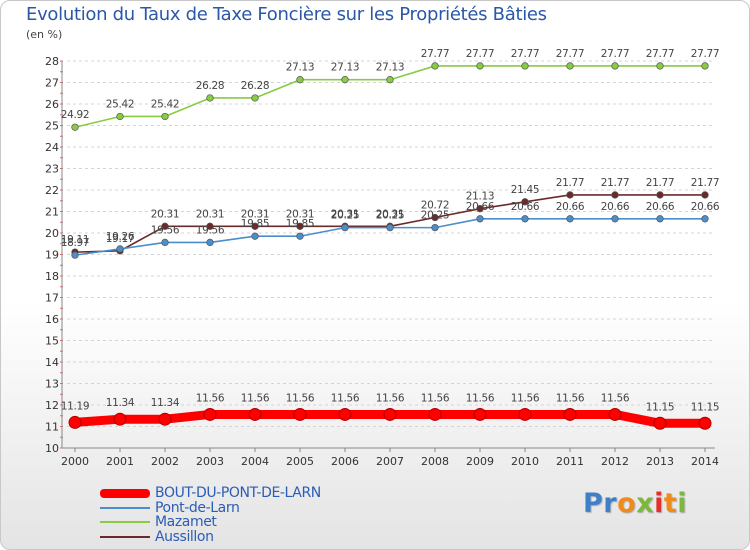  What do you see at coordinates (627, 503) in the screenshot?
I see `logo-letter: o` at bounding box center [627, 503].